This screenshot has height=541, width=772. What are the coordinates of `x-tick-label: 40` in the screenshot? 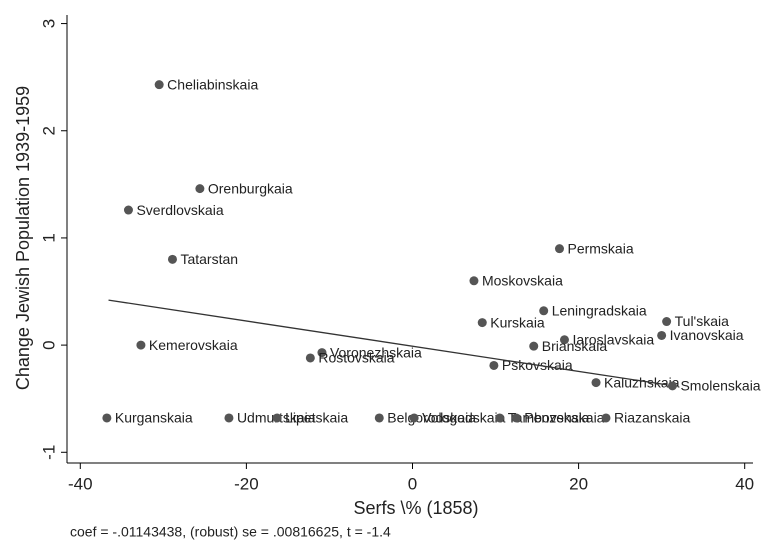 It's located at (744, 483).